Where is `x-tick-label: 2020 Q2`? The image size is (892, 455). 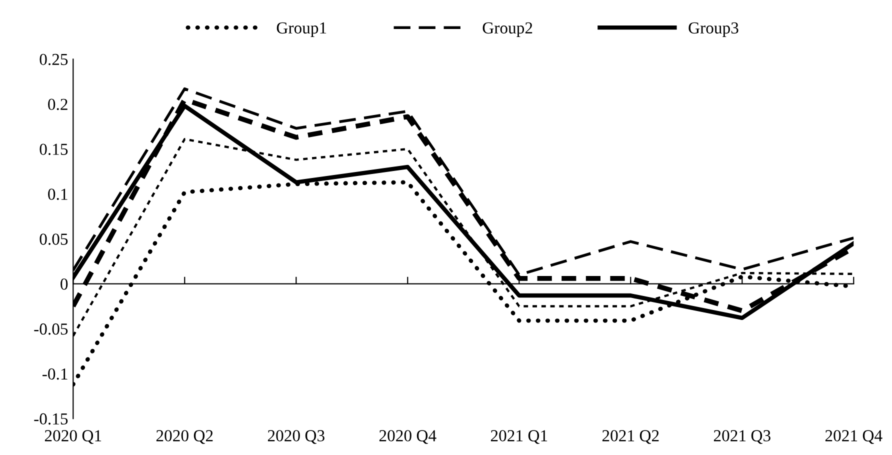 x-tick-label: 2020 Q2 is located at coordinates (184, 437).